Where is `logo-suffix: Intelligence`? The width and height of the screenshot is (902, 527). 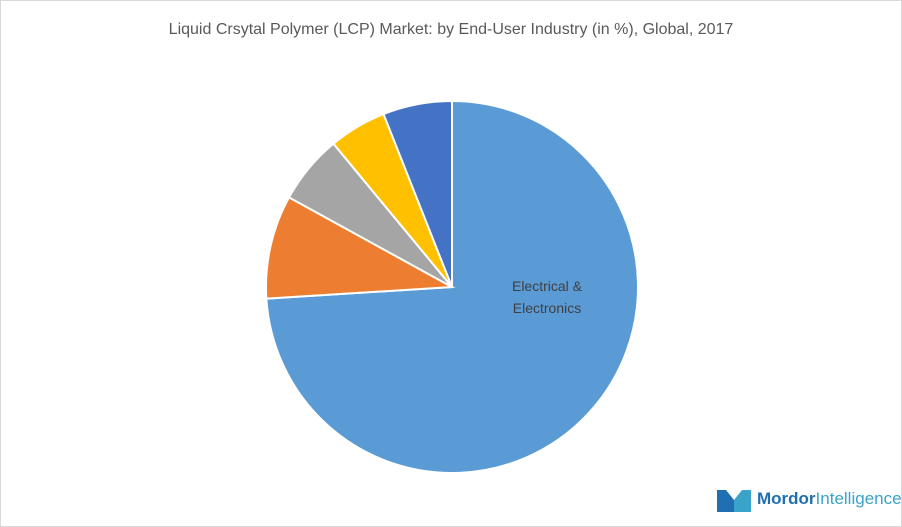 logo-suffix: Intelligence is located at coordinates (858, 498).